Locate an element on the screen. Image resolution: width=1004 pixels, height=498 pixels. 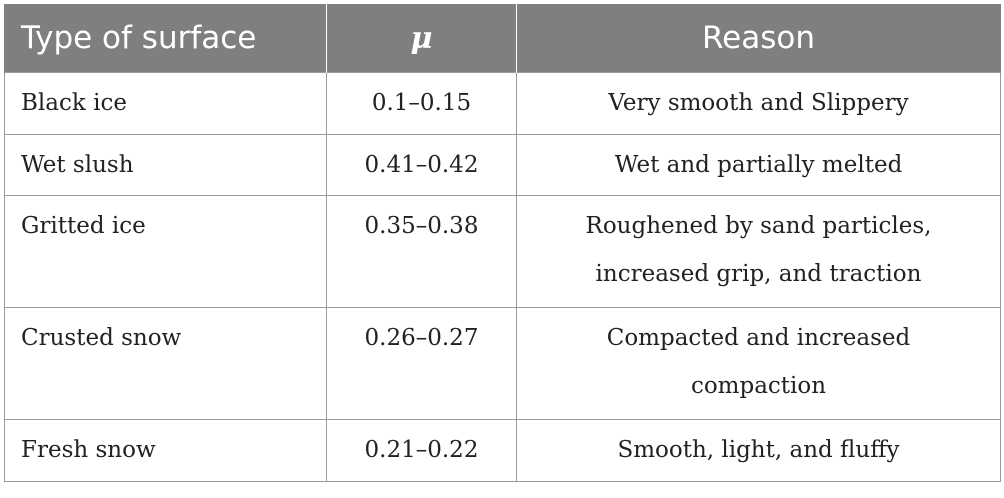
table-header: Type of surface μ Reason is located at coordinates (502, 38).